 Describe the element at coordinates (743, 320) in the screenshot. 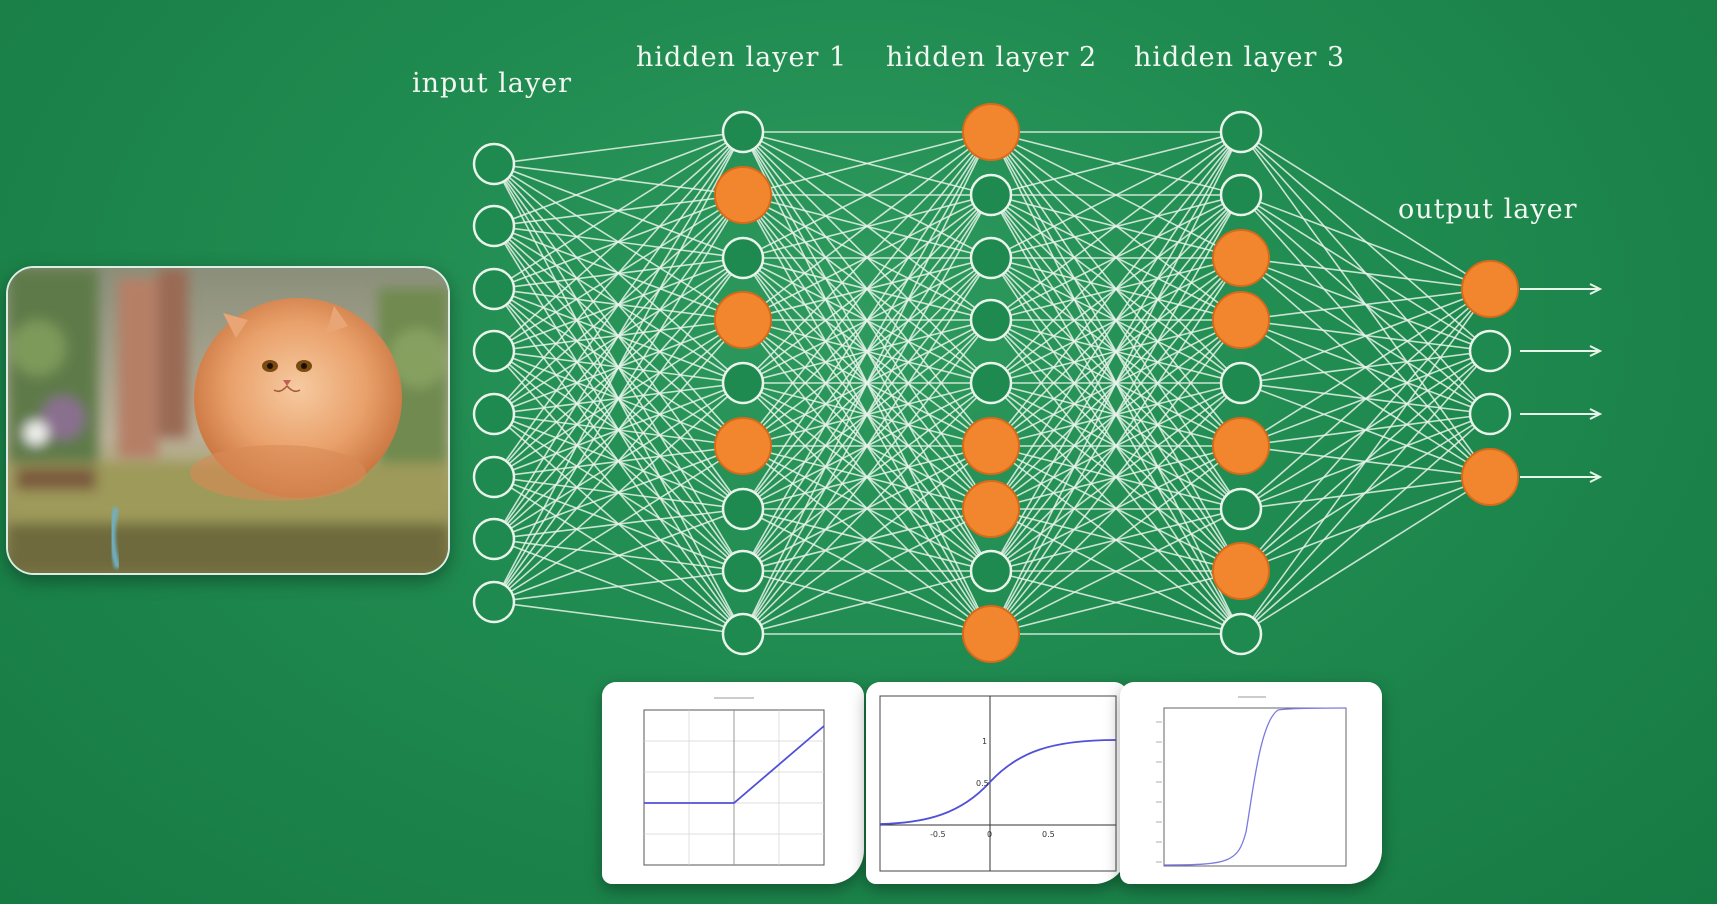

I see `hidden1-node-3-active` at that location.